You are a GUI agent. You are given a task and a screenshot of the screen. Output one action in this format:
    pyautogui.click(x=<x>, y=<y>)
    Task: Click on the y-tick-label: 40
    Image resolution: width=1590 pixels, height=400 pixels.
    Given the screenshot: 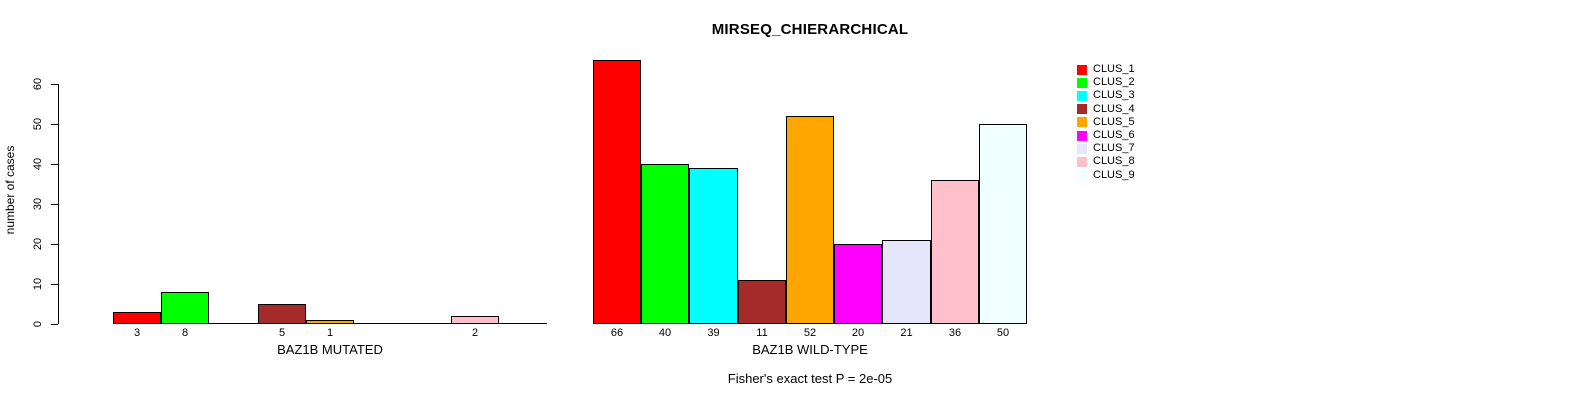 What is the action you would take?
    pyautogui.click(x=38, y=164)
    